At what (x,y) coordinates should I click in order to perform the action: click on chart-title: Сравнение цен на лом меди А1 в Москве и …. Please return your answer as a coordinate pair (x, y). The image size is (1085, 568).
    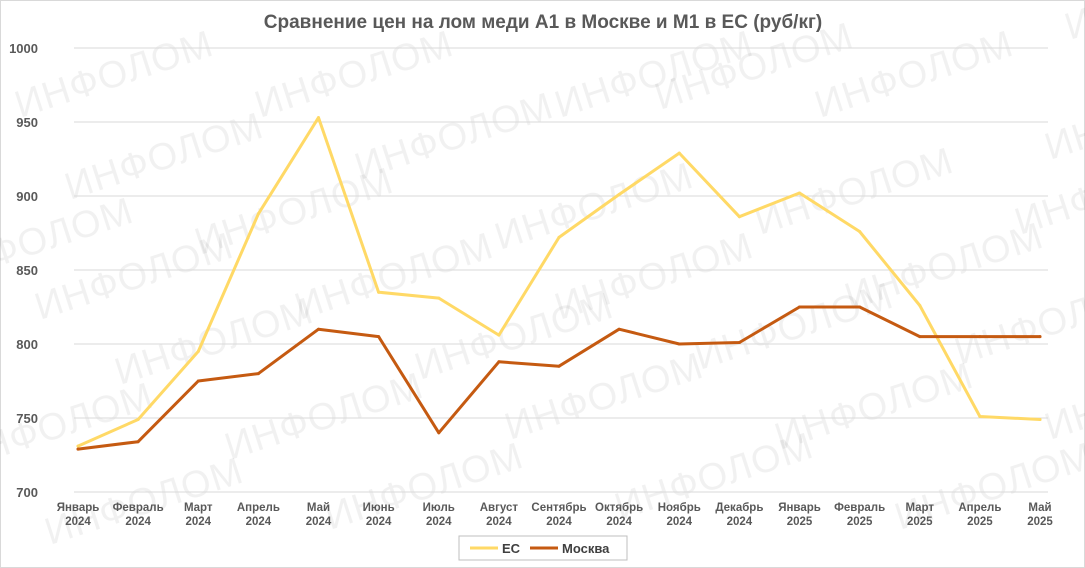
    Looking at the image, I should click on (543, 22).